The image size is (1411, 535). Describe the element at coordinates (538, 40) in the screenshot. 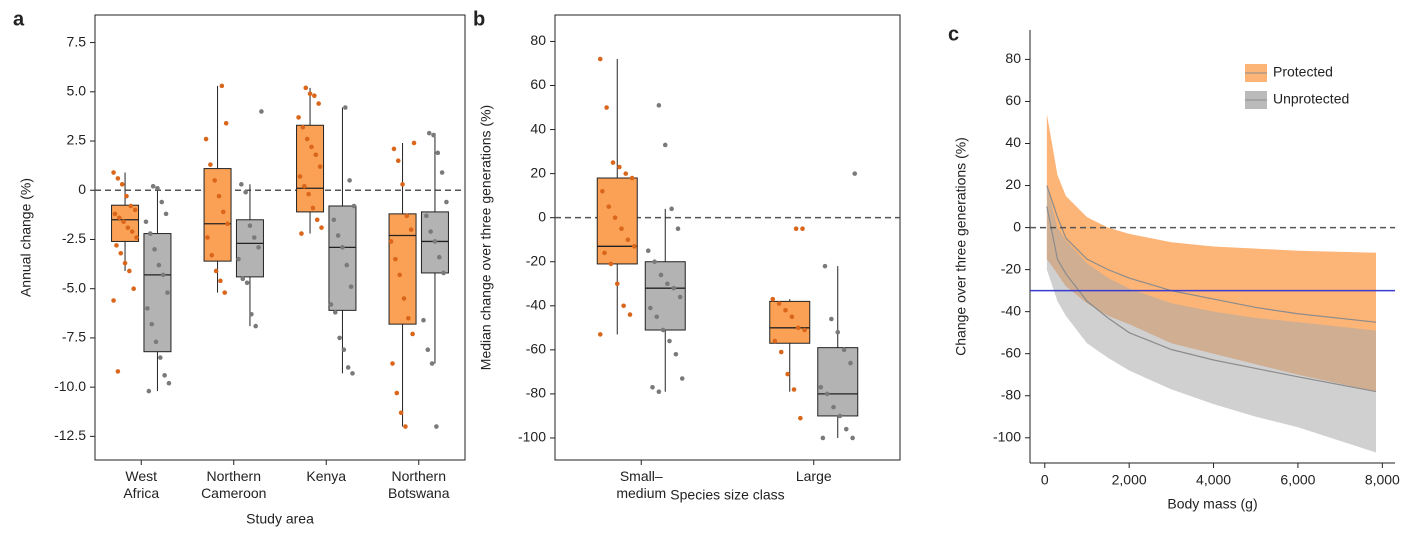

I see `y-tick-label: 80` at that location.